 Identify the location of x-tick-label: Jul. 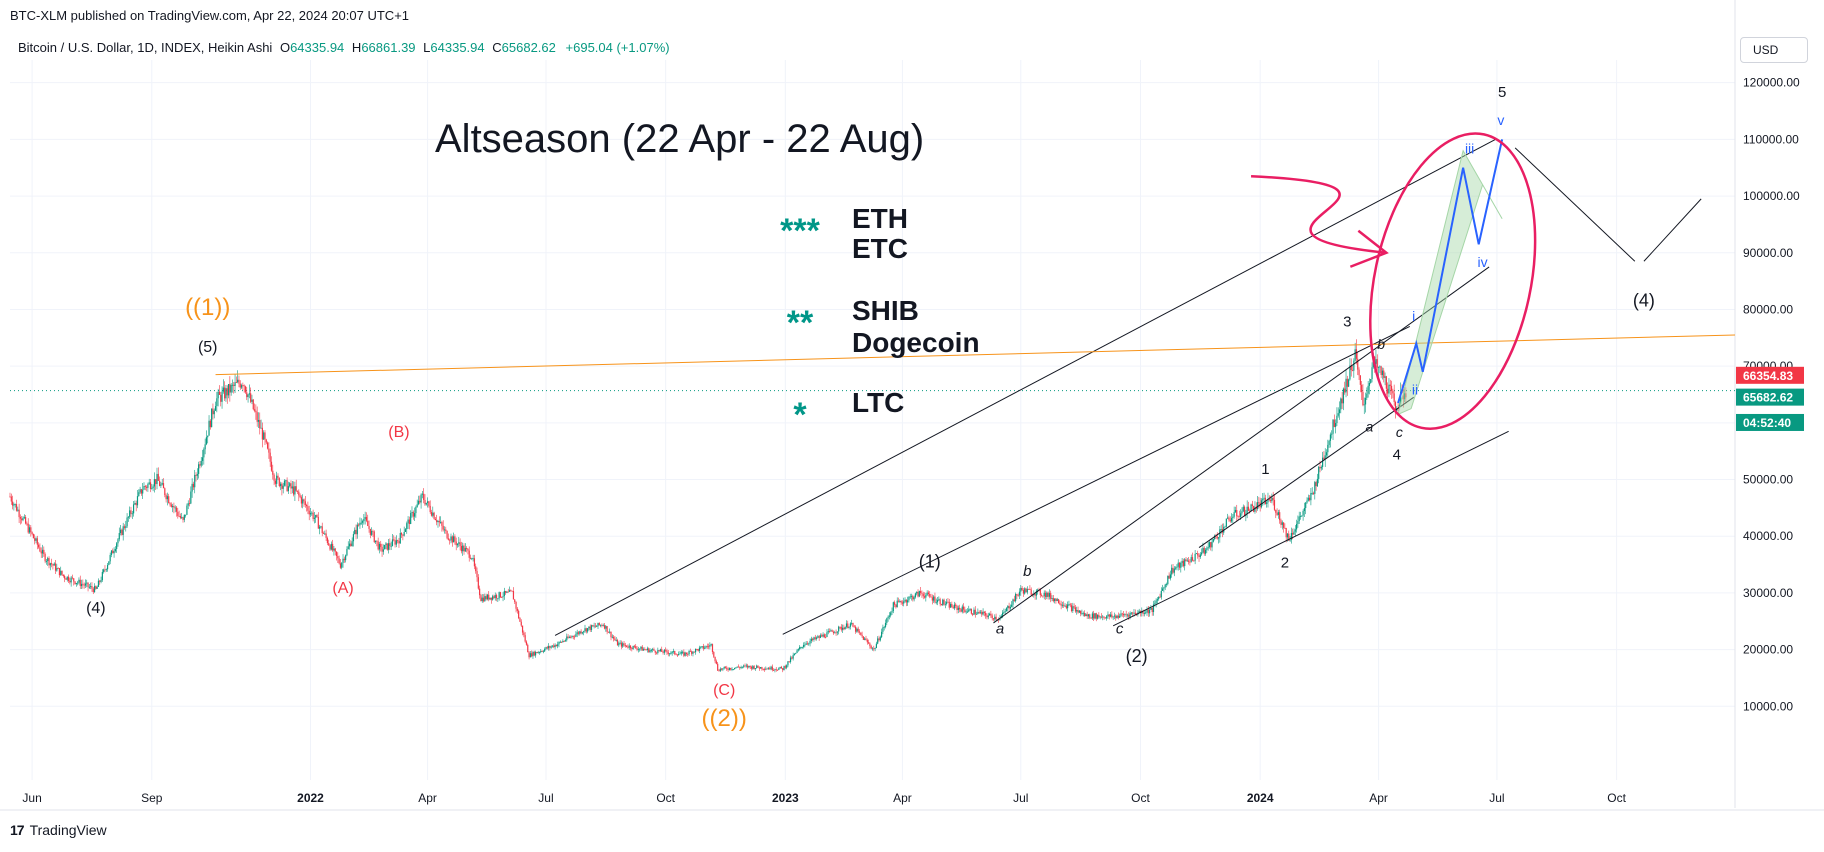
(545, 798).